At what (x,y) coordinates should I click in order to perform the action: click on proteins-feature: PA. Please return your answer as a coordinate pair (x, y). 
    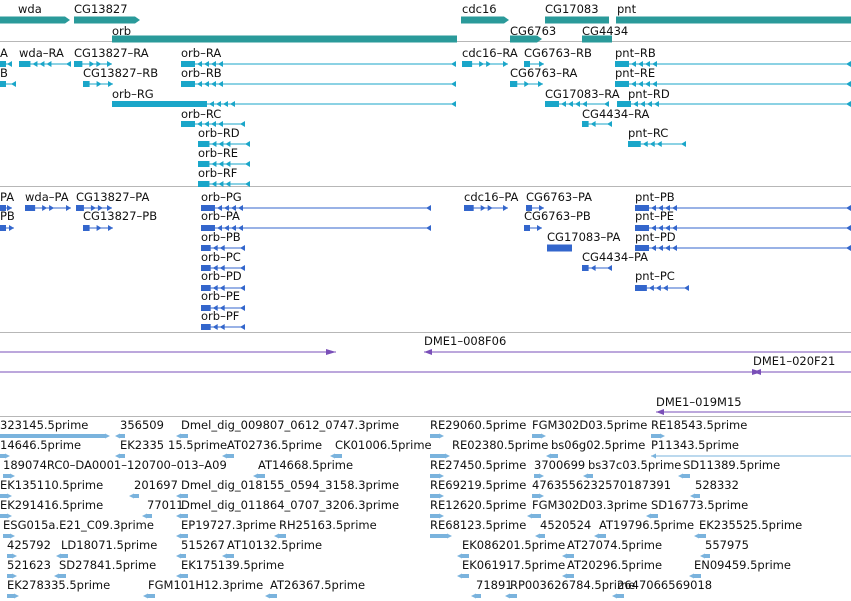
    Looking at the image, I should click on (7, 200).